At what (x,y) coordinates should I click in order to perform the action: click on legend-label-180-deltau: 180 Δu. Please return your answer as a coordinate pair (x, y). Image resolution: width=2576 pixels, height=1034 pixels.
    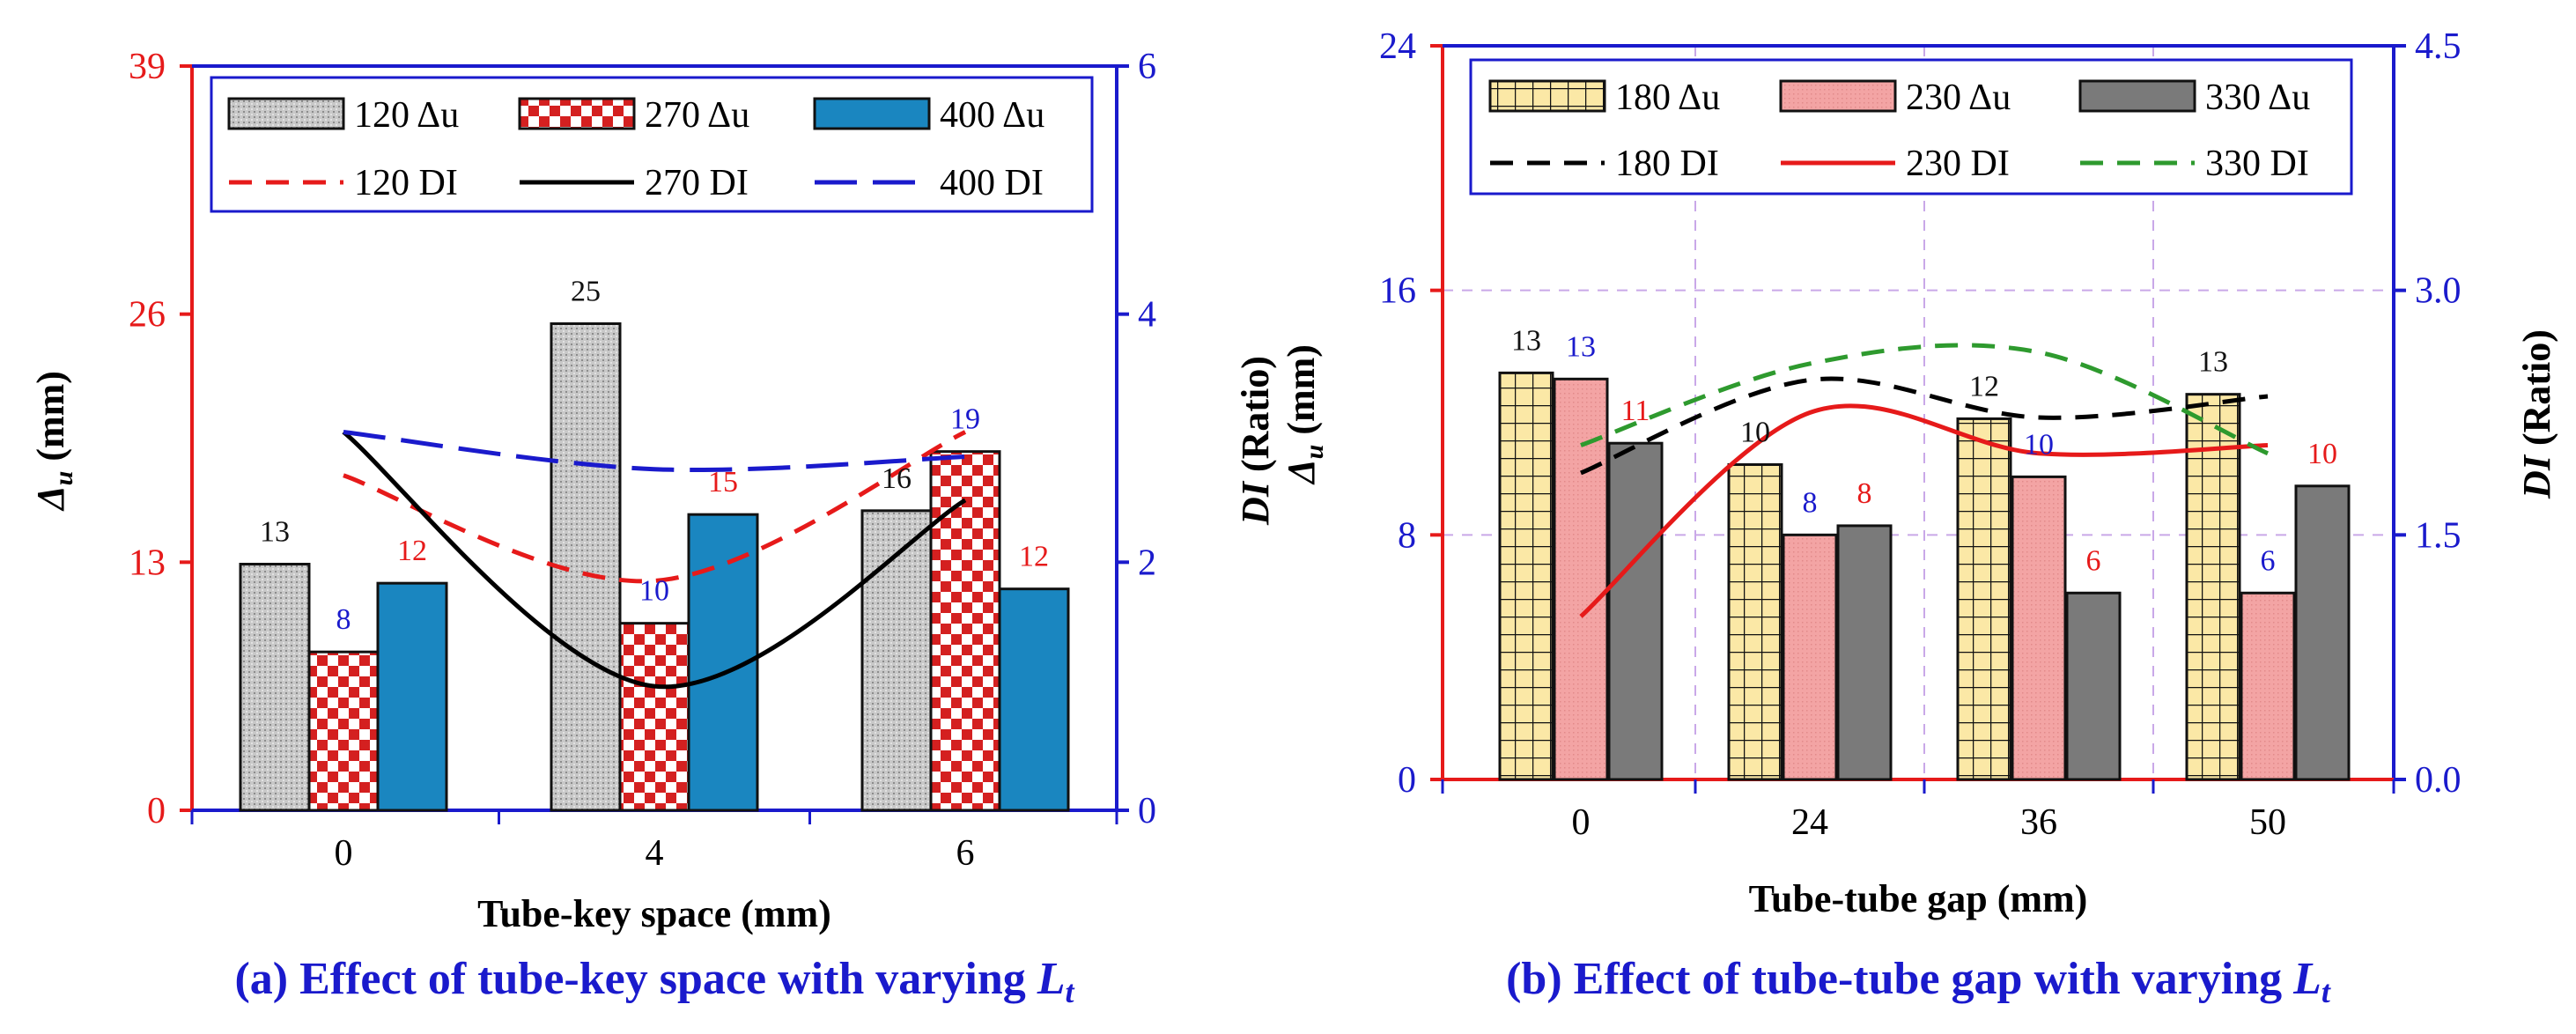
    Looking at the image, I should click on (1667, 98).